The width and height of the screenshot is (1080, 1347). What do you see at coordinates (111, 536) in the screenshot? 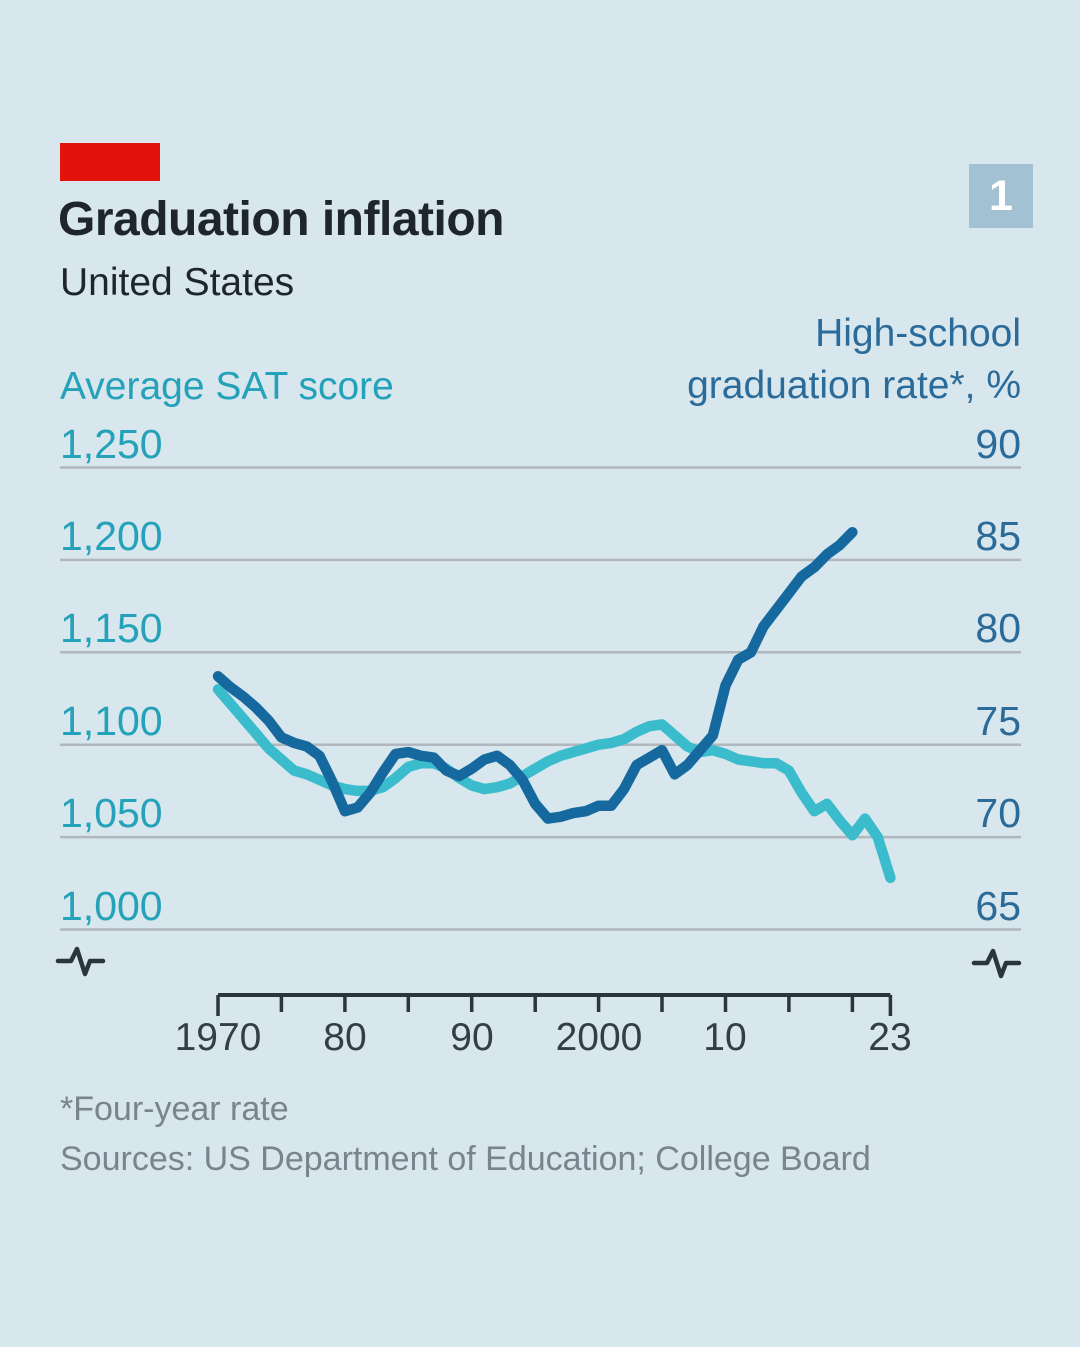
I see `sat-axis-tick-label: 1,200` at bounding box center [111, 536].